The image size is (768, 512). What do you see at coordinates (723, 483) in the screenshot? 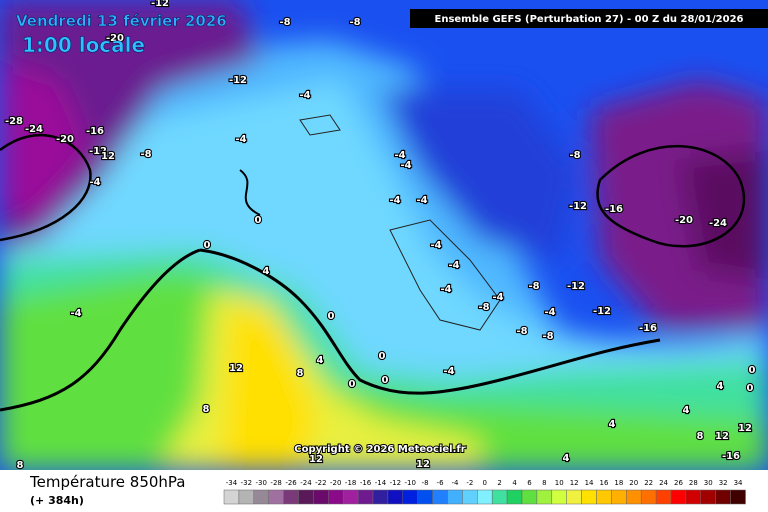
I see `colorbar-tick-label: 32` at bounding box center [723, 483].